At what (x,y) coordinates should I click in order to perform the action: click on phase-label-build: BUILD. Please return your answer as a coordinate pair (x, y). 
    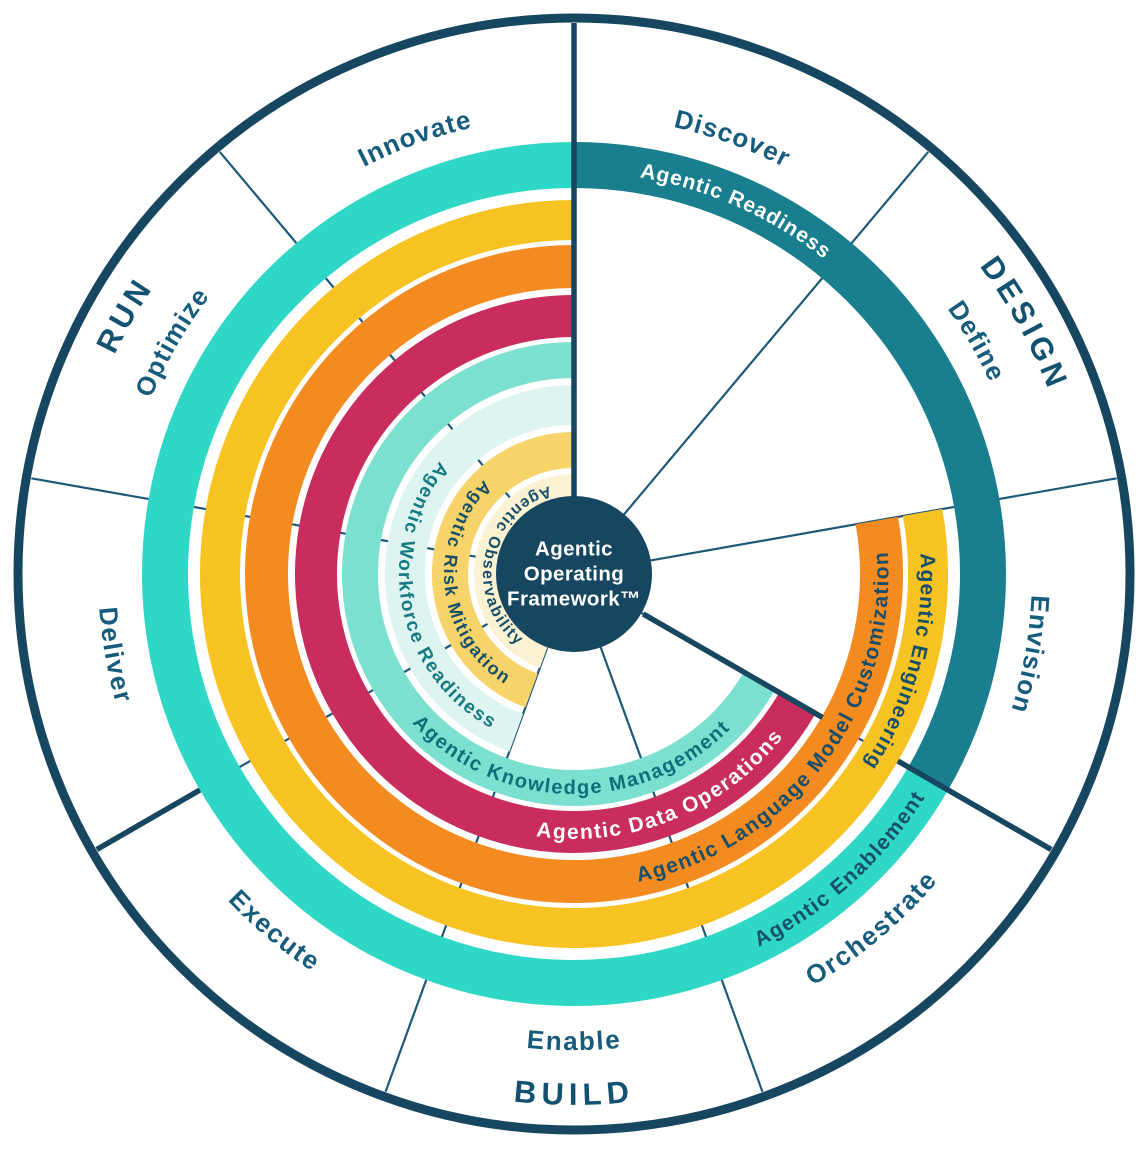
    Looking at the image, I should click on (574, 1092).